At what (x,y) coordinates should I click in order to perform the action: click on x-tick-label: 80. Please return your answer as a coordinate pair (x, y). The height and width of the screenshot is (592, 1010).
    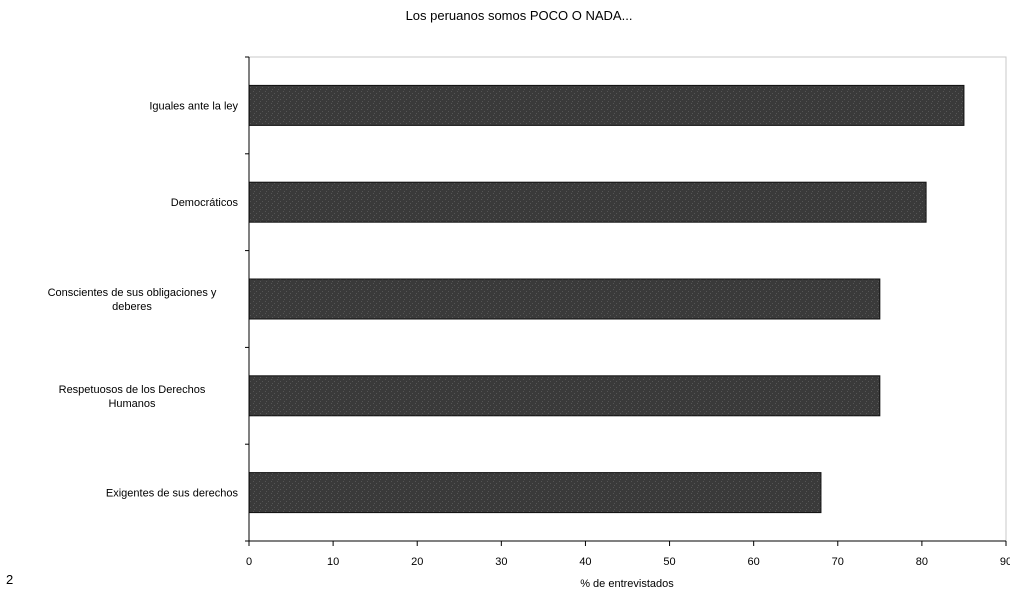
    Looking at the image, I should click on (922, 562).